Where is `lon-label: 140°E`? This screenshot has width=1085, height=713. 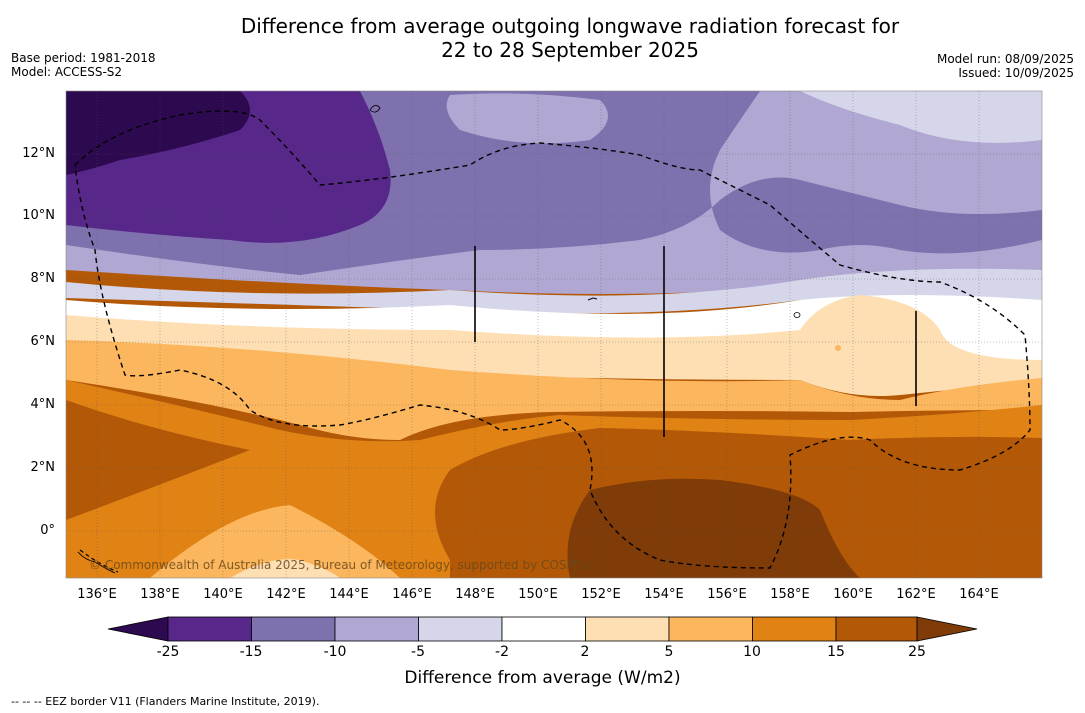
lon-label: 140°E is located at coordinates (223, 594).